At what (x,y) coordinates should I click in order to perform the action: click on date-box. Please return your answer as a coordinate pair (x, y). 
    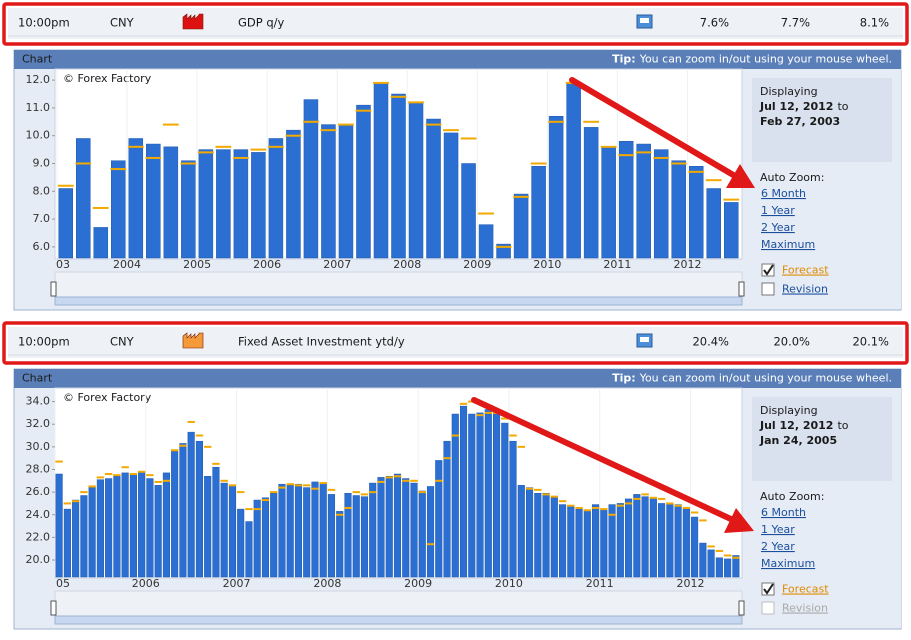
    Looking at the image, I should click on (822, 439).